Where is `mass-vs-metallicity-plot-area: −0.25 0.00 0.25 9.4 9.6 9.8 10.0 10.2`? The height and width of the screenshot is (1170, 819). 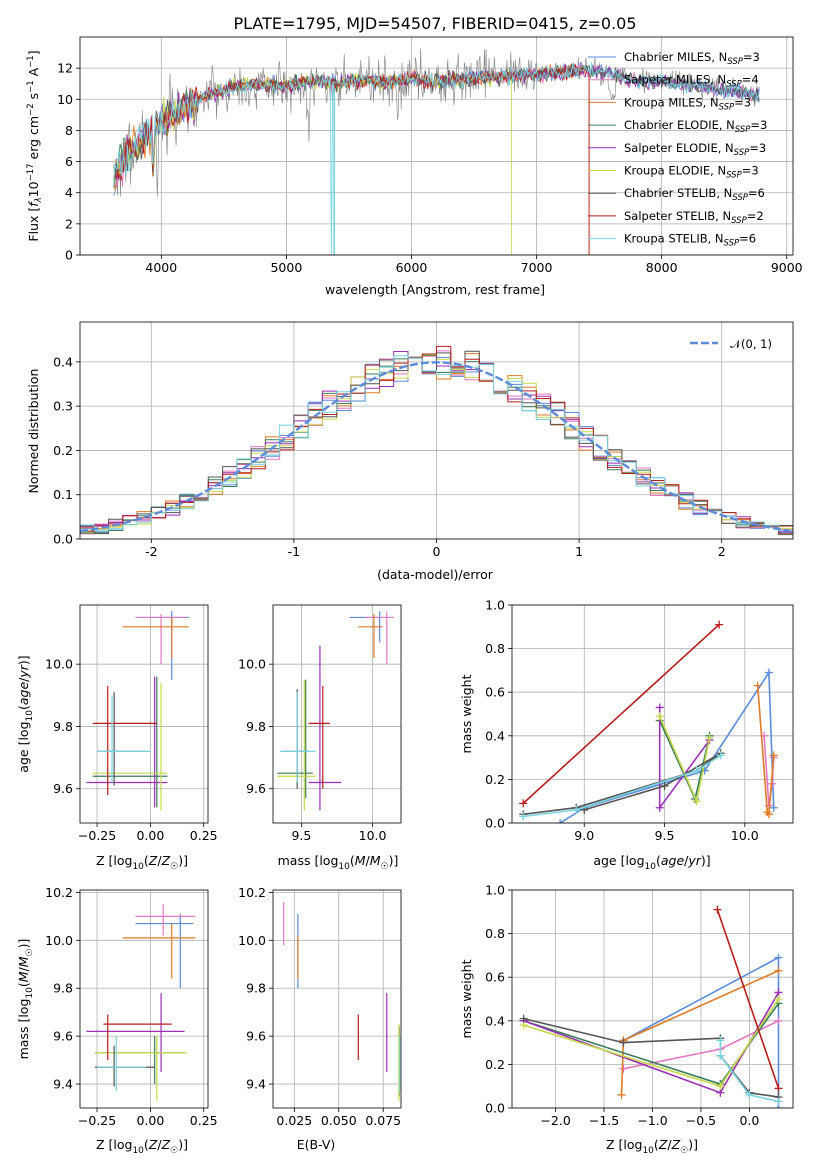
mass-vs-metallicity-plot-area: −0.25 0.00 0.25 9.4 9.6 9.8 10.0 10.2 is located at coordinates (131, 1006).